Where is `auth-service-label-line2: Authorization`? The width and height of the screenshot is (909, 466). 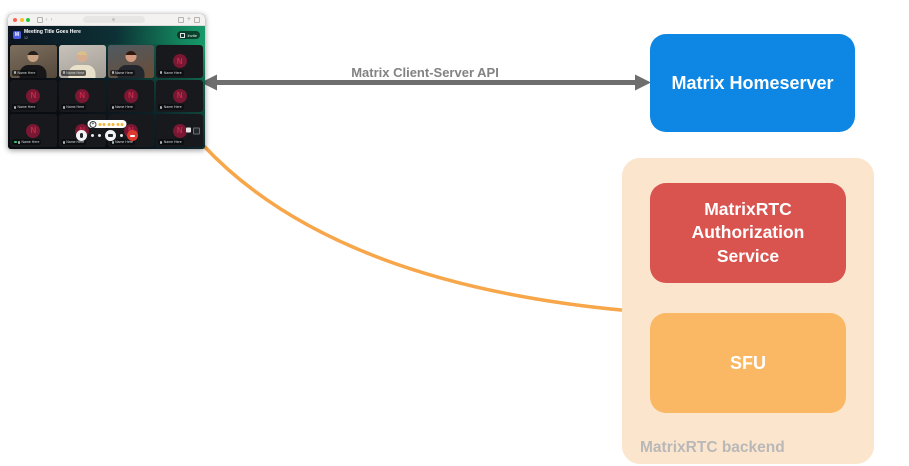
auth-service-label-line2: Authorization is located at coordinates (748, 232).